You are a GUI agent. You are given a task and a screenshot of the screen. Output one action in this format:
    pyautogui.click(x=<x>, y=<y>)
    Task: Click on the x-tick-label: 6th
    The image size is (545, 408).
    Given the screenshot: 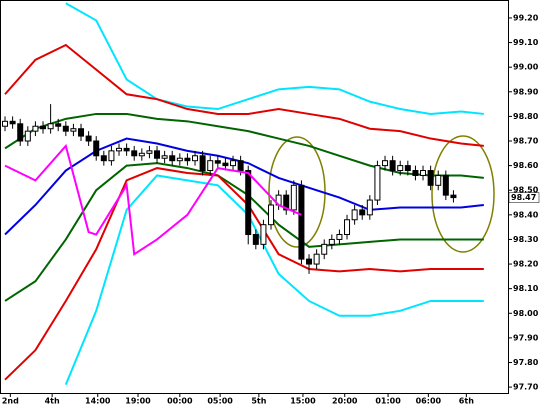 What is the action you would take?
    pyautogui.click(x=466, y=401)
    